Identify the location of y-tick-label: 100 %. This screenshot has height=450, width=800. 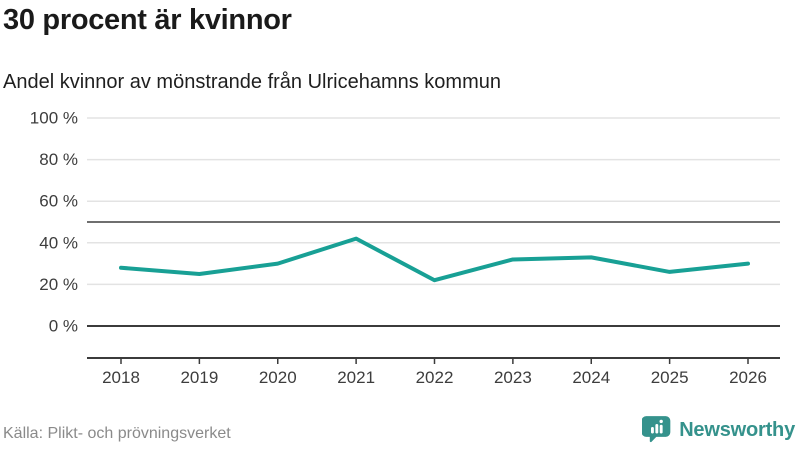
(54, 118).